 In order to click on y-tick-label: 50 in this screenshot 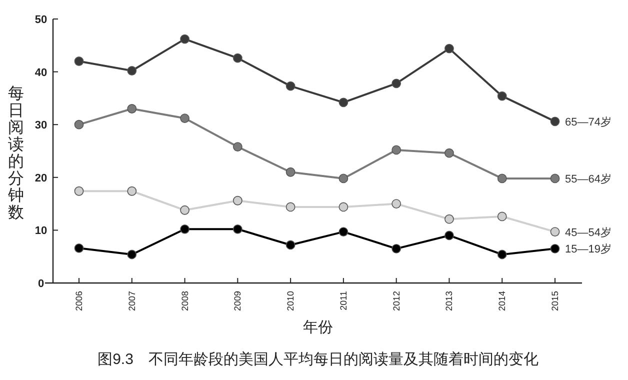, I will do `click(41, 20)`.